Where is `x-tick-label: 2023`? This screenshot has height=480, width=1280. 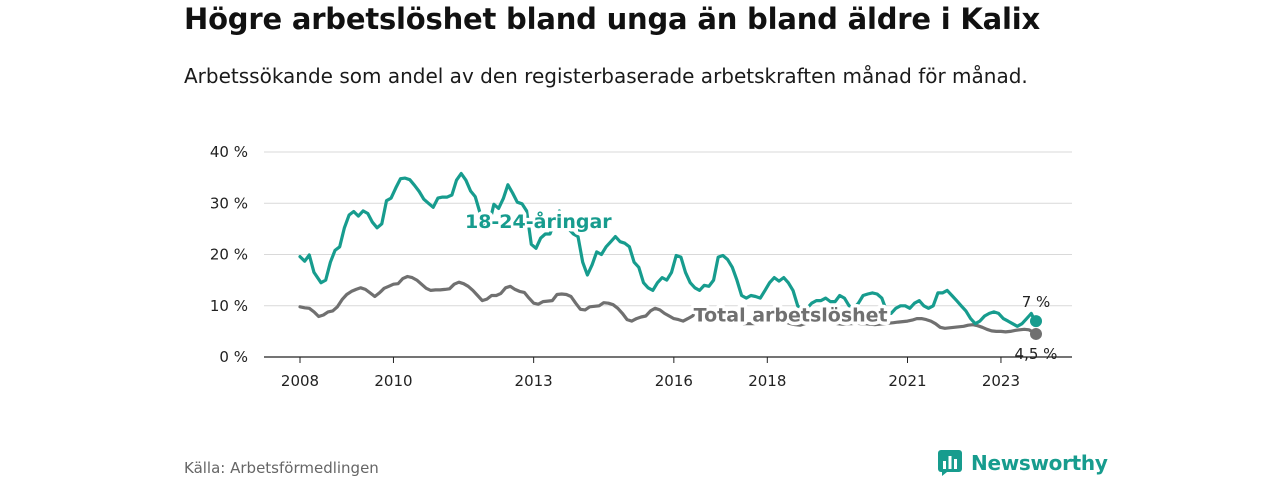 x-tick-label: 2023 is located at coordinates (1001, 381).